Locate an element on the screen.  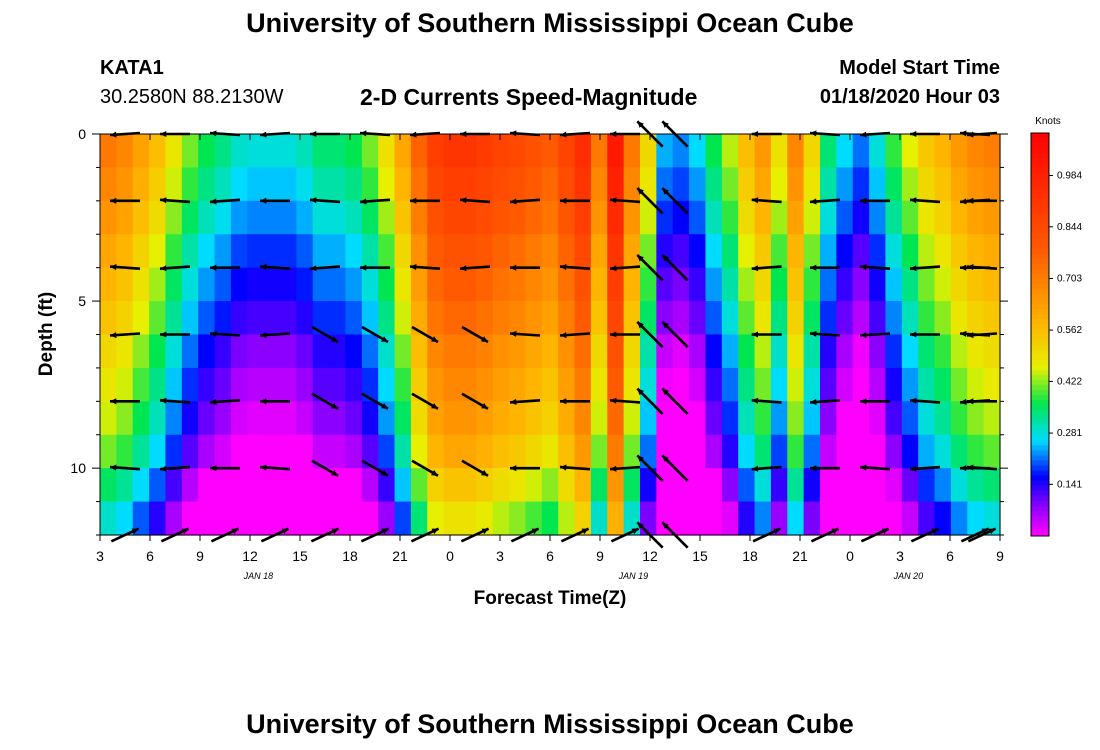
x-tick-label: 0 is located at coordinates (450, 556).